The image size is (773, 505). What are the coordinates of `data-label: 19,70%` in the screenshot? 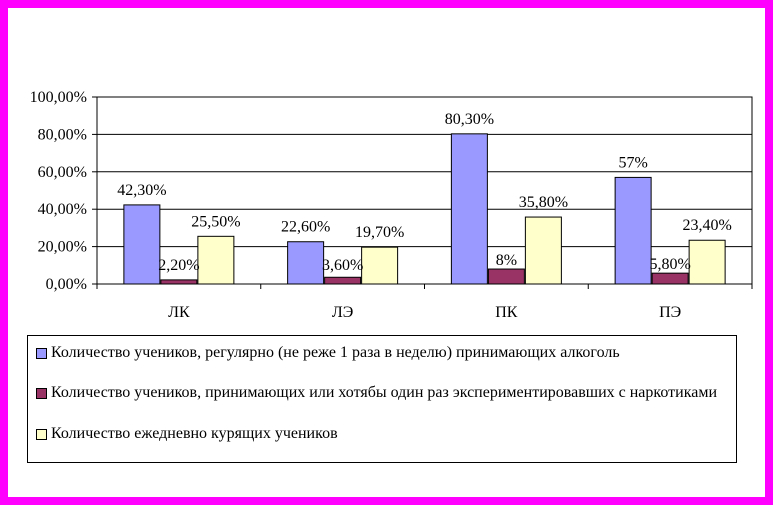 It's located at (379, 232).